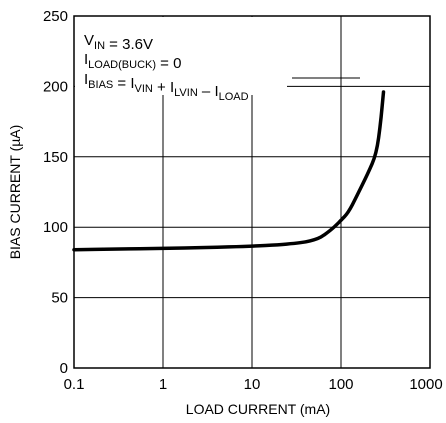  What do you see at coordinates (258, 409) in the screenshot?
I see `x-axis-label: LOAD CURRENT (mA)` at bounding box center [258, 409].